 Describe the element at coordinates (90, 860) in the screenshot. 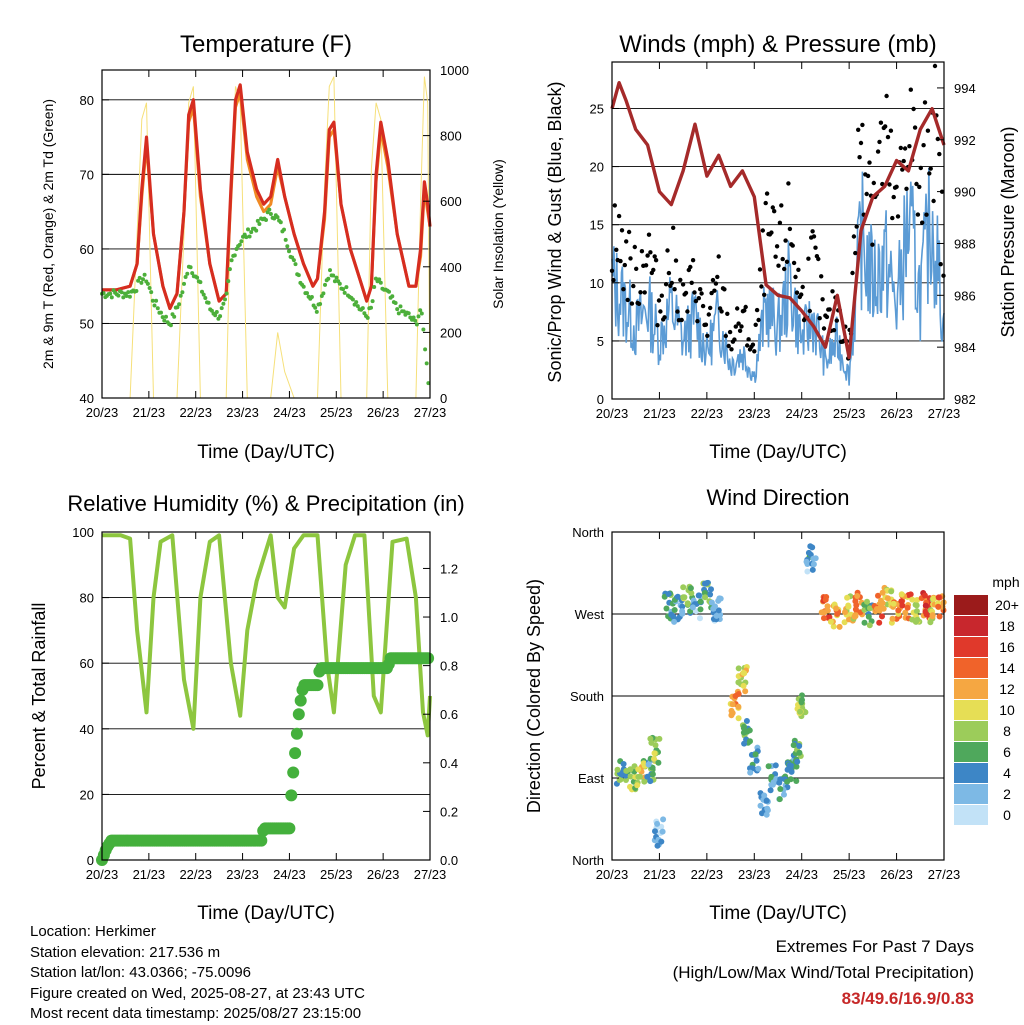

I see `y-tick-label: 0` at that location.